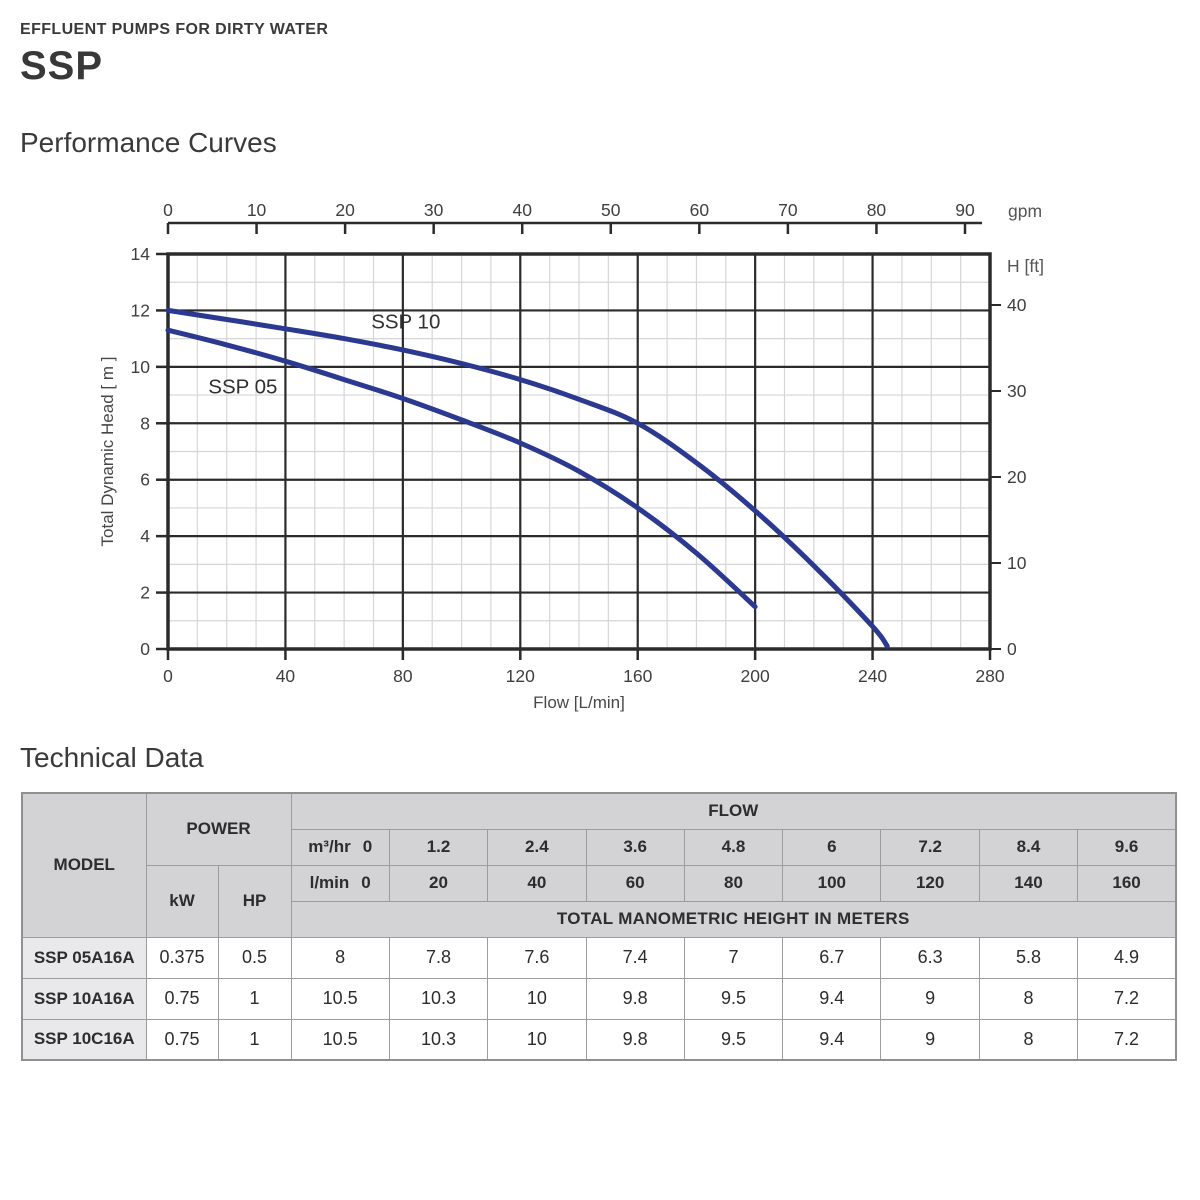 This screenshot has width=1200, height=1200. What do you see at coordinates (700, 210) in the screenshot?
I see `gpm-axis-tick-label: 60` at bounding box center [700, 210].